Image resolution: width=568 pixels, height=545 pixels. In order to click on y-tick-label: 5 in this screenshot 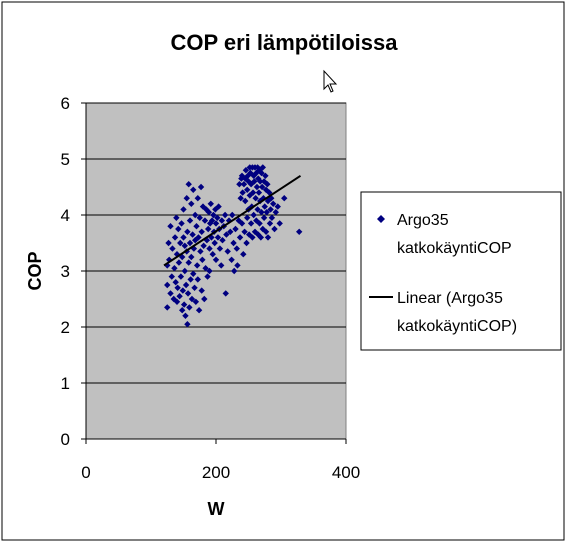, I will do `click(65, 159)`.